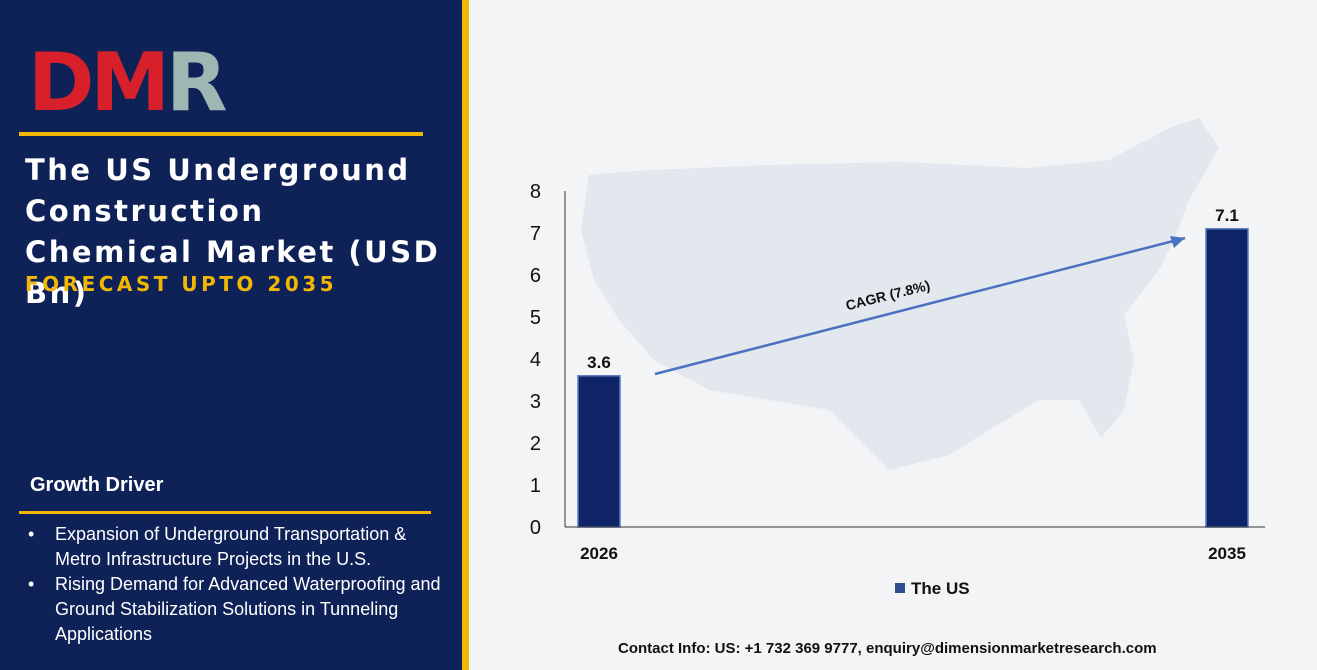 Image resolution: width=1317 pixels, height=670 pixels. I want to click on bar-2026, so click(599, 451).